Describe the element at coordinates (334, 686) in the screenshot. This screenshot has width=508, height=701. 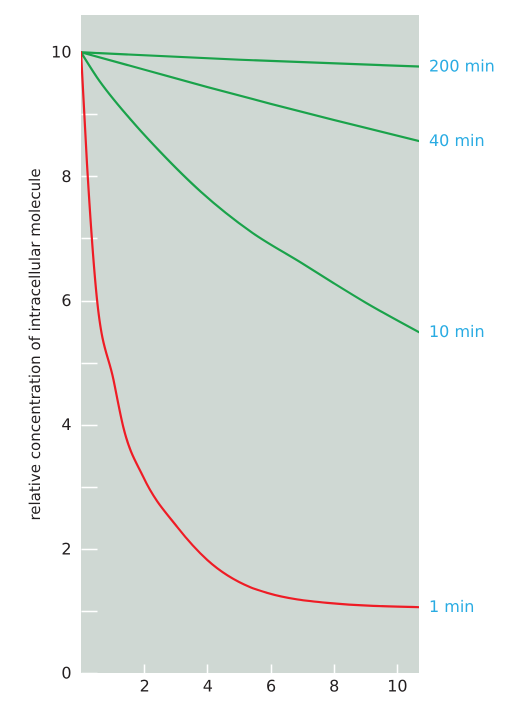
I see `x-tick-label: 8` at that location.